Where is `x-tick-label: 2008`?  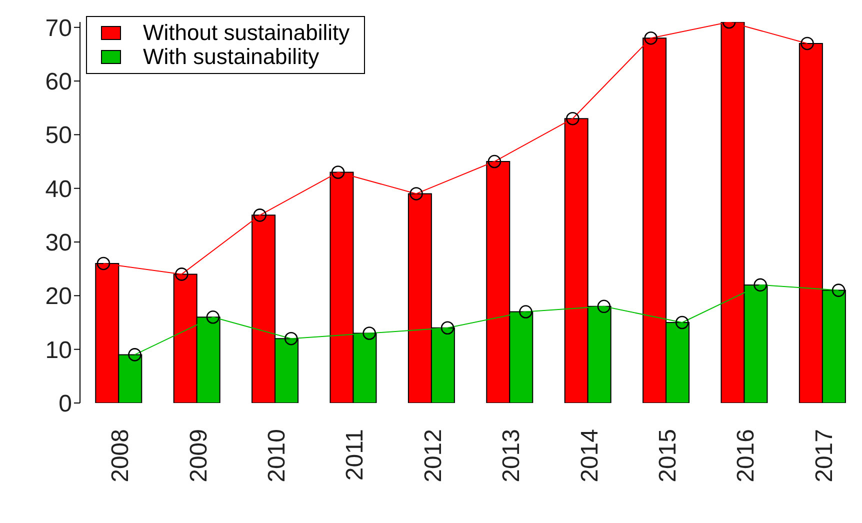
x-tick-label: 2008 is located at coordinates (120, 455).